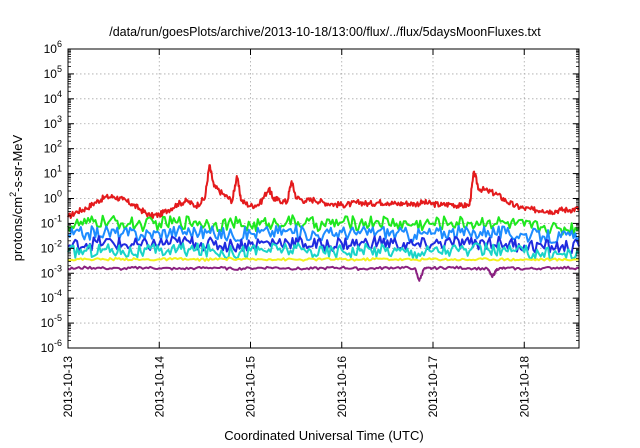 This screenshot has height=448, width=640. I want to click on y-tick-exponent: 5, so click(59, 69).